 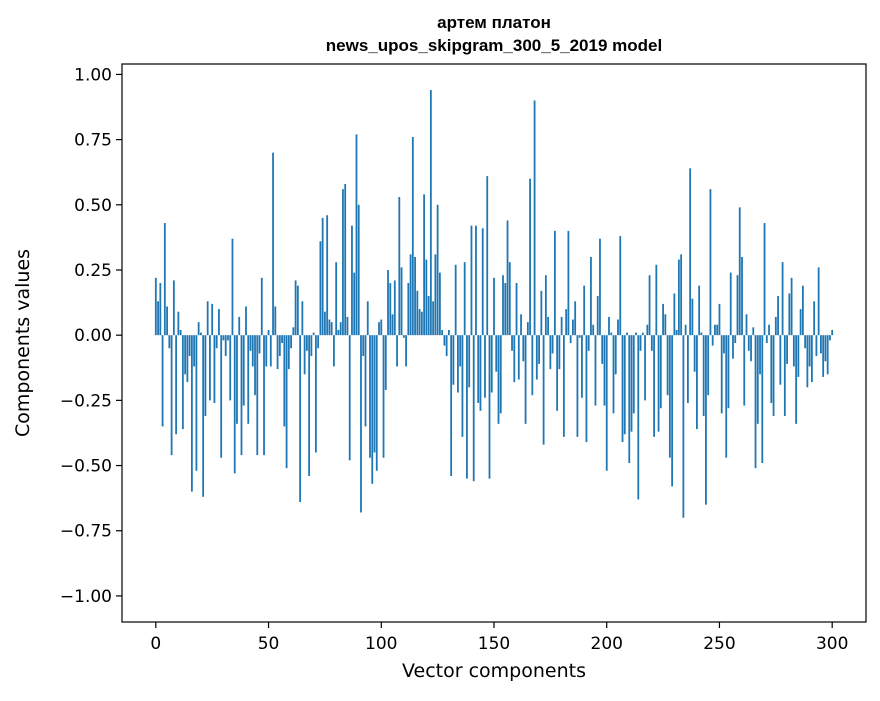 I want to click on y-tick-label: 0.75, so click(x=93, y=141).